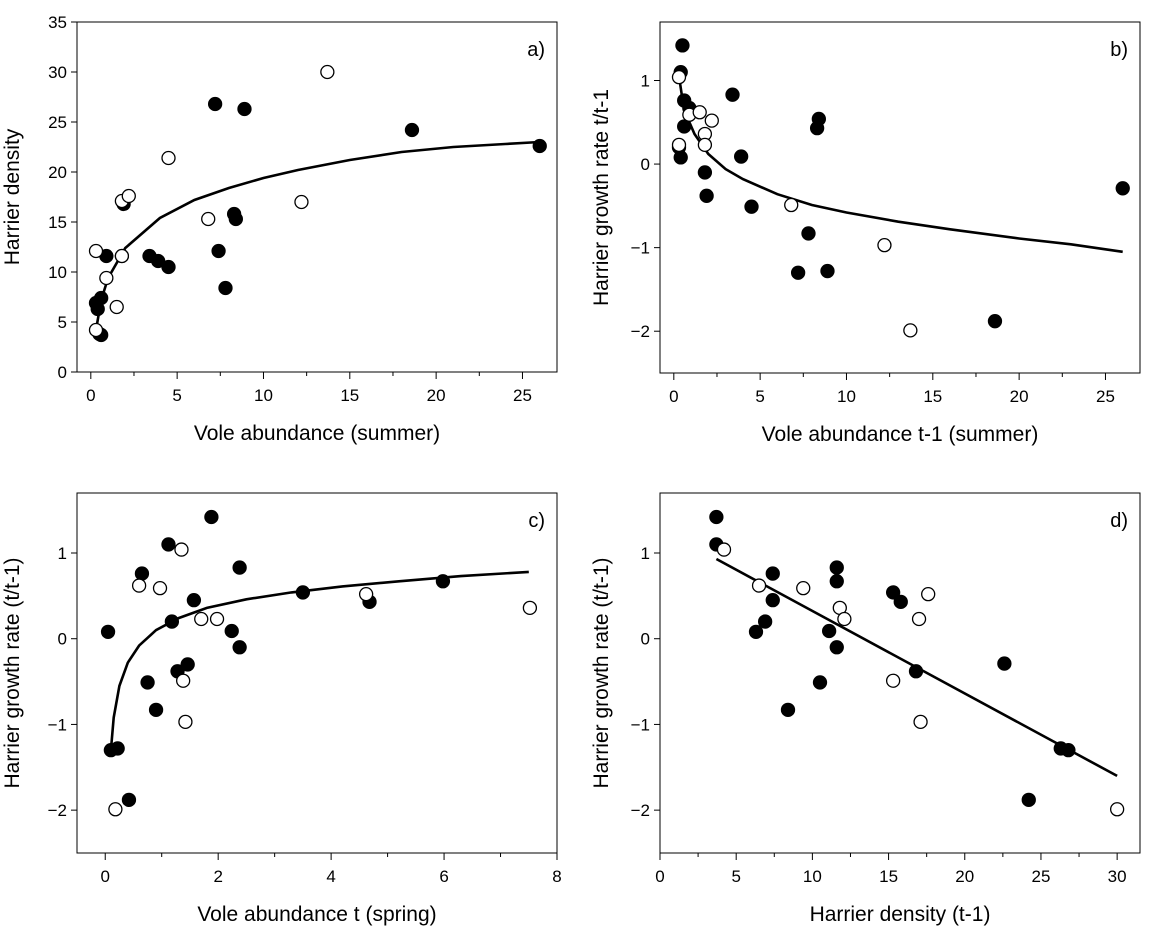 The width and height of the screenshot is (1163, 941). I want to click on panel-label: b), so click(1119, 50).